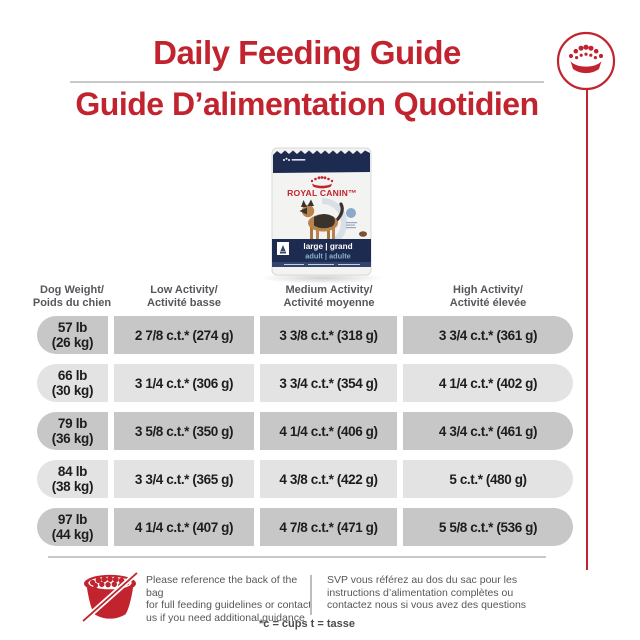 Image resolution: width=640 pixels, height=640 pixels. Describe the element at coordinates (184, 431) in the screenshot. I see `low-activity-cell: 3 5/8 c.t.* (350 g)` at that location.